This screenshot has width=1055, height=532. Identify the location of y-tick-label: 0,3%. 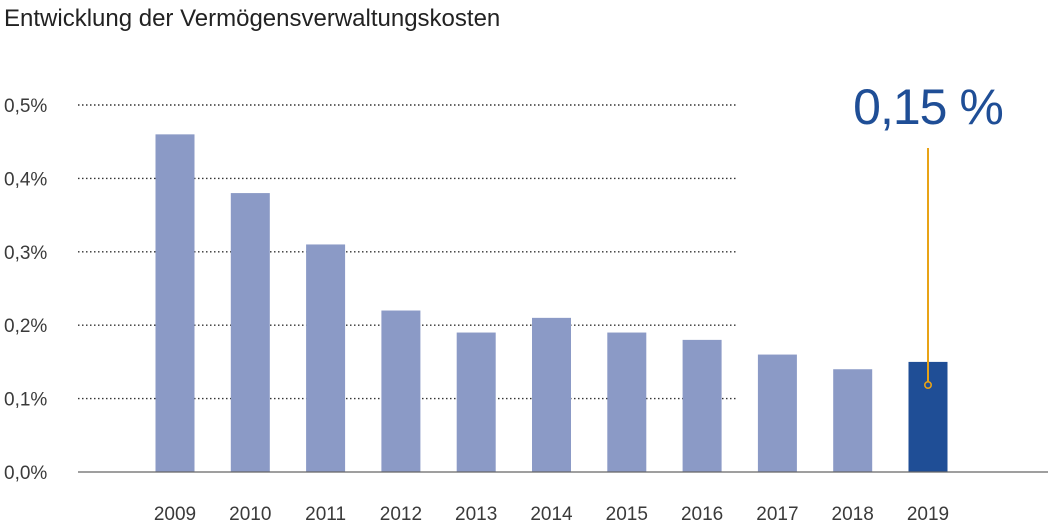
(25, 253).